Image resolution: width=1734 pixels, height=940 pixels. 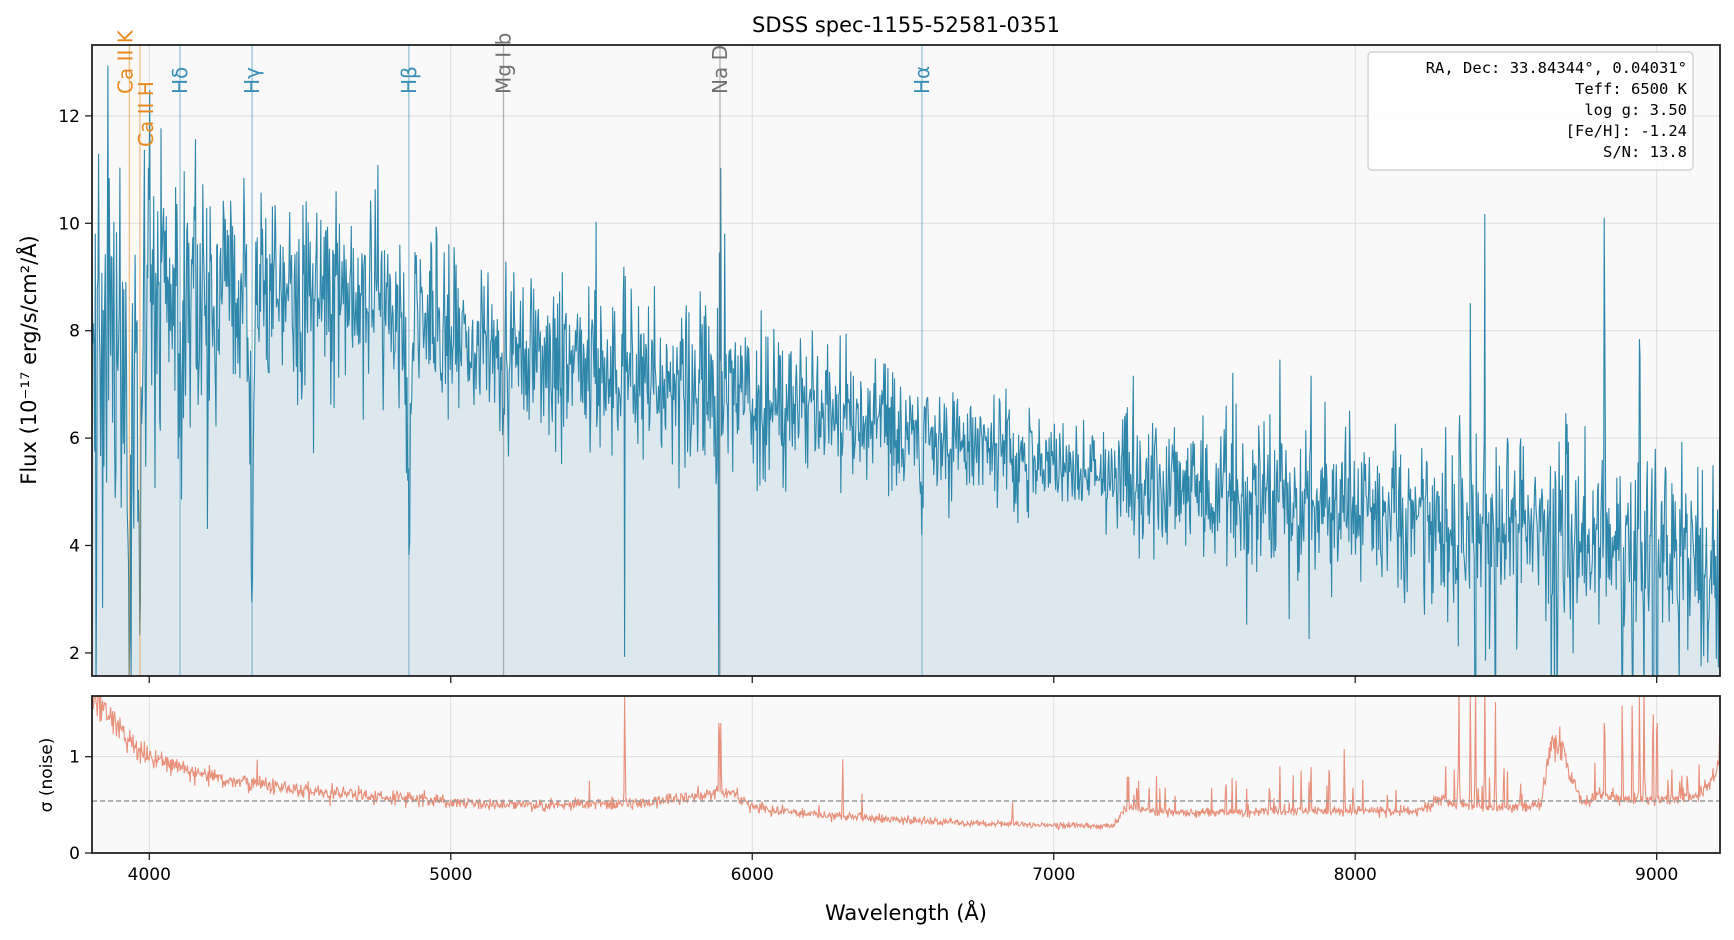 What do you see at coordinates (752, 875) in the screenshot?
I see `x-tick-label: 6000` at bounding box center [752, 875].